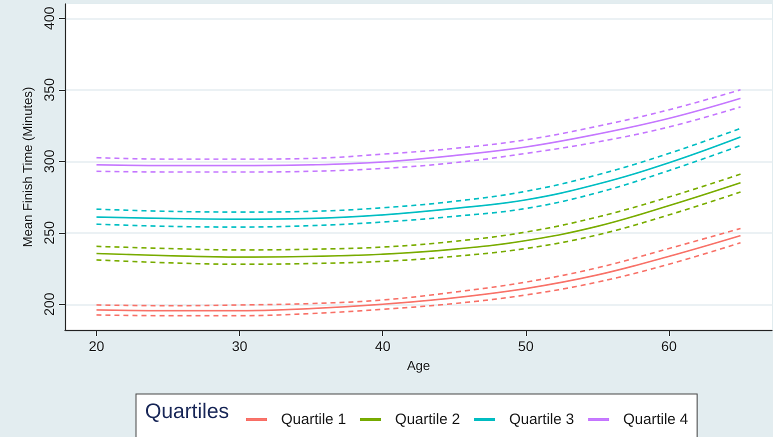  Describe the element at coordinates (49, 161) in the screenshot. I see `y-tick-label: 300` at that location.